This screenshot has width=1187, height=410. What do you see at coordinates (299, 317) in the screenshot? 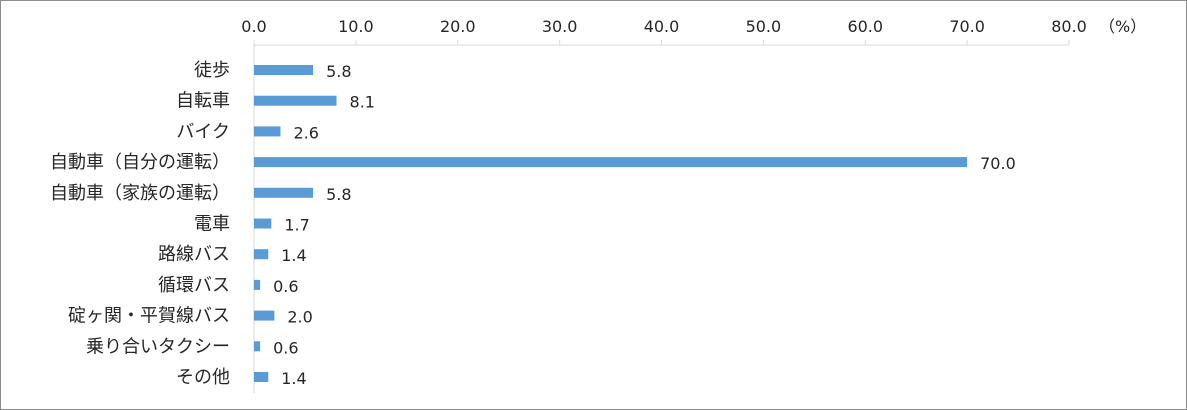
I see `data-label: 2.0` at bounding box center [299, 317].